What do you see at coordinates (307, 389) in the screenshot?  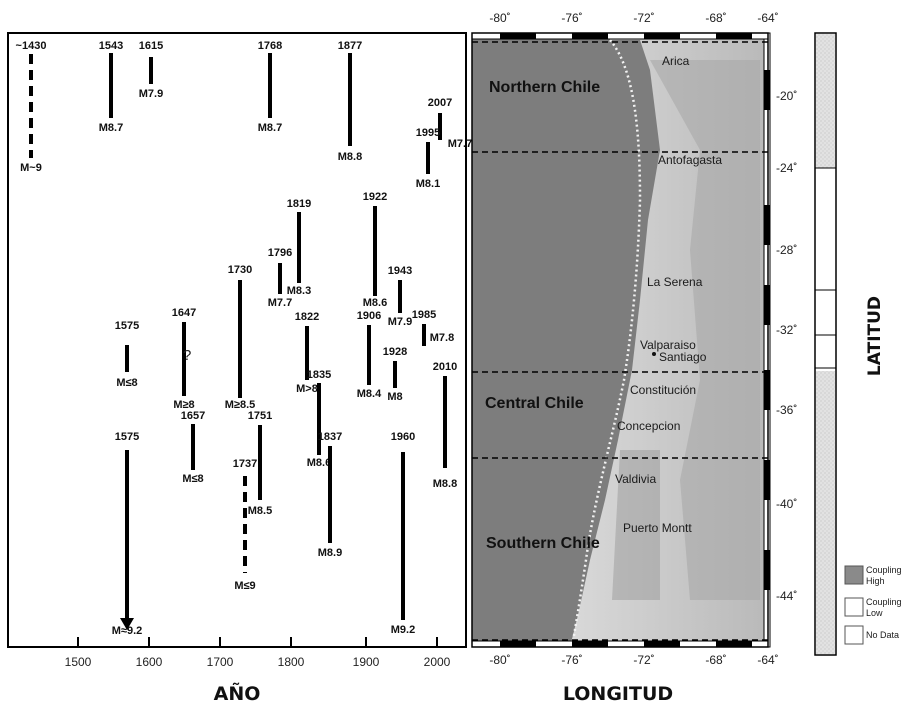 I see `event-magnitude-label: M>8` at bounding box center [307, 389].